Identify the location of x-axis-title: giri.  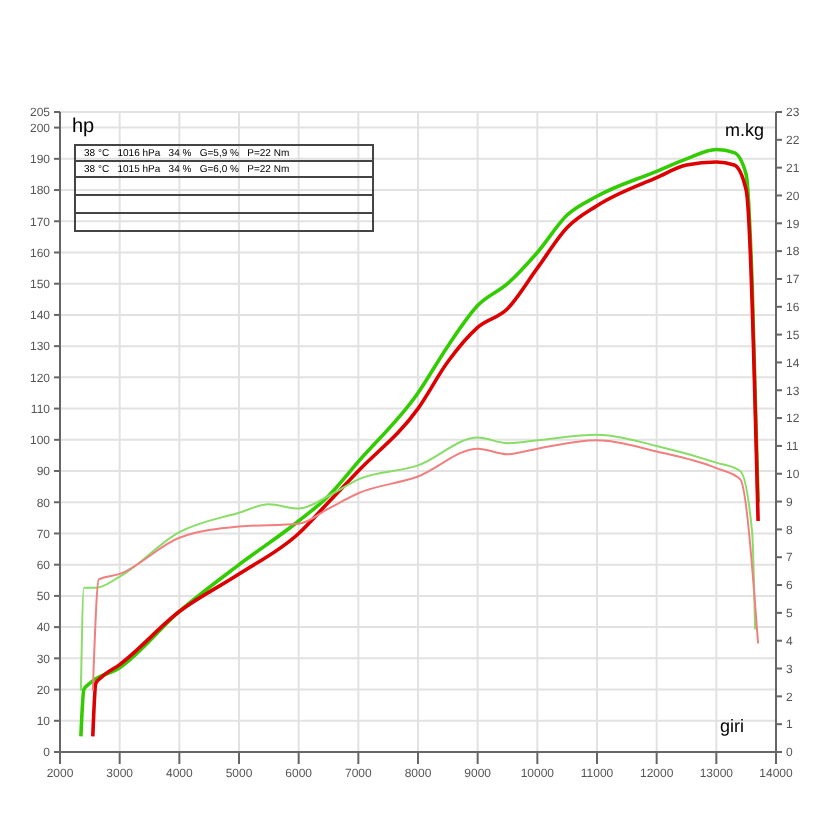
(731, 726).